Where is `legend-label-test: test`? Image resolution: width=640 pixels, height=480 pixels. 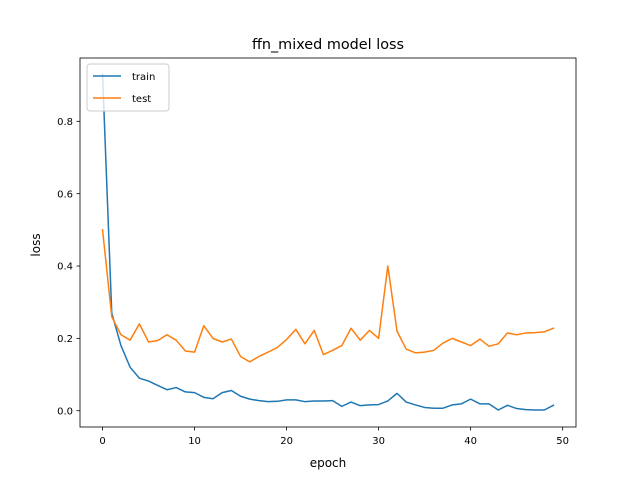 legend-label-test: test is located at coordinates (141, 99).